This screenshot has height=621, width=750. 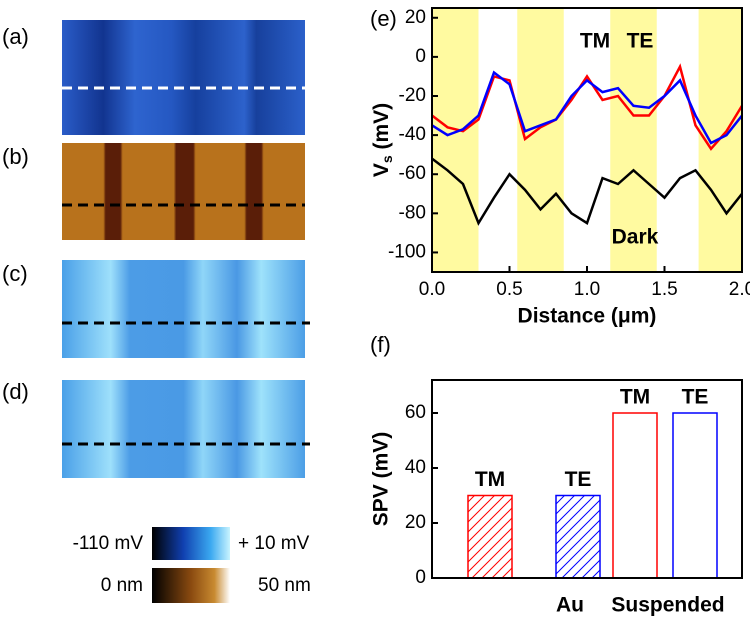 What do you see at coordinates (415, 467) in the screenshot?
I see `y-tick-label: 40` at bounding box center [415, 467].